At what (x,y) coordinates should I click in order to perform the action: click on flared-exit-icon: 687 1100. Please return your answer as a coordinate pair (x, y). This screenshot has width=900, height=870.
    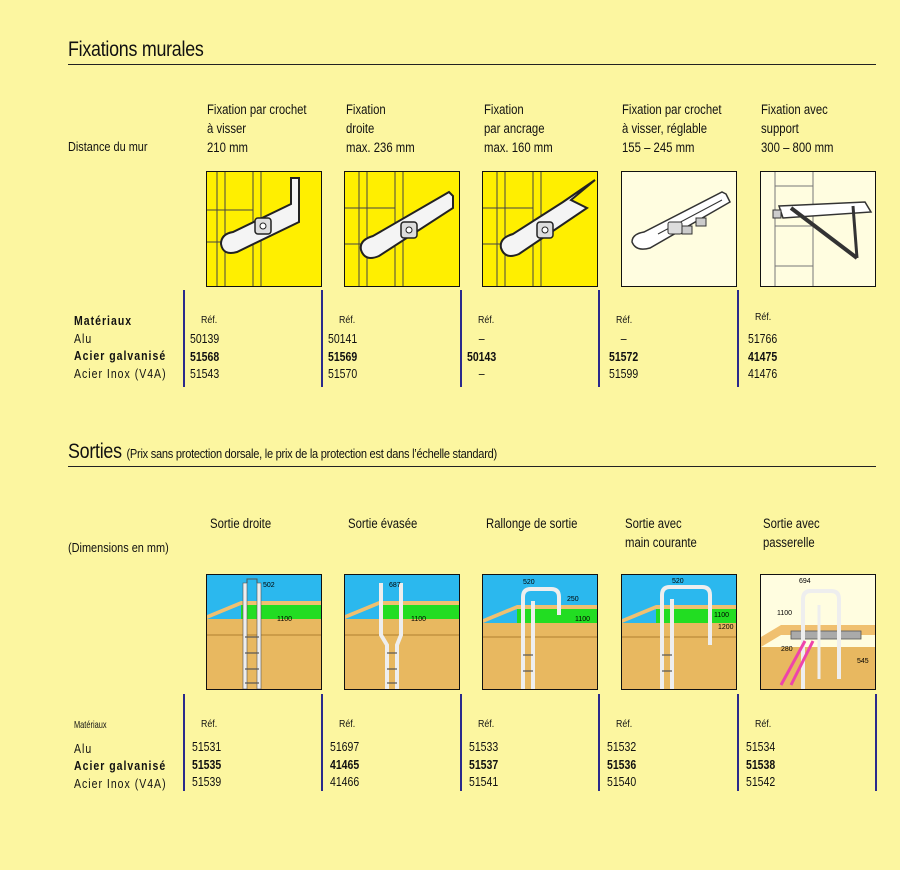
    Looking at the image, I should click on (402, 632).